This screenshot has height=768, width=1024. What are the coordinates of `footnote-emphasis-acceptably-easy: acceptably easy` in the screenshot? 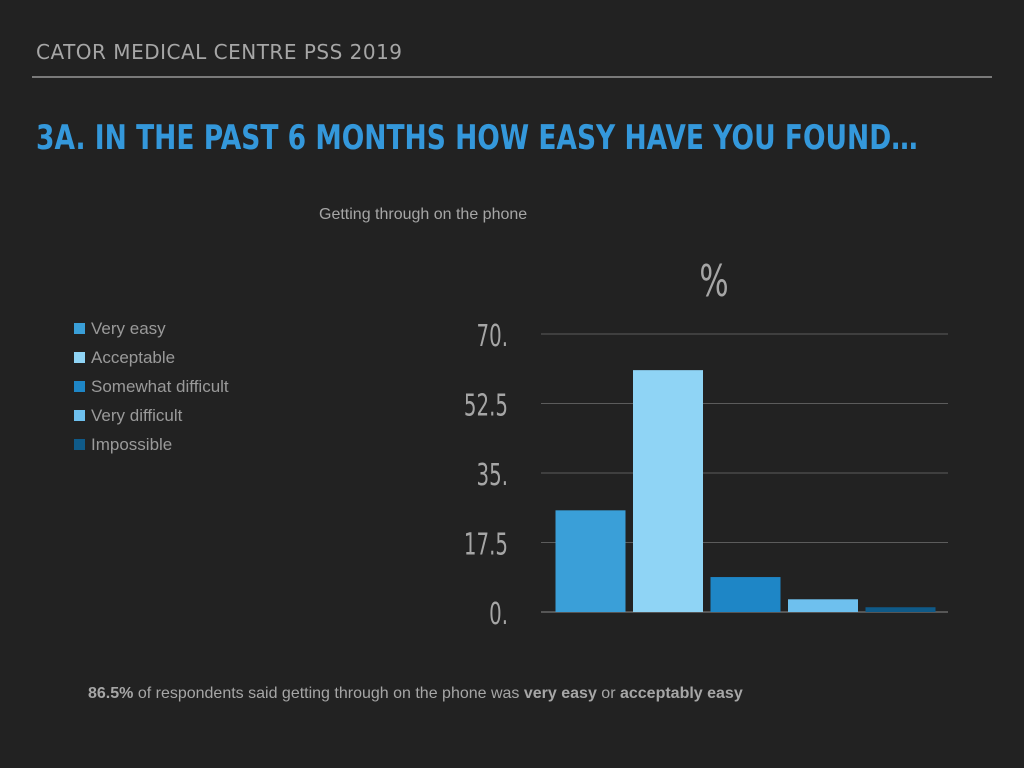 It's located at (681, 693).